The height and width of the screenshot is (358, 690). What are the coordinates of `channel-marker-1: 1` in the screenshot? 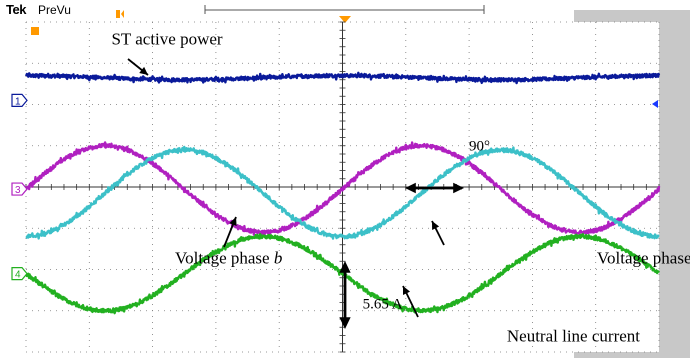 It's located at (19, 100).